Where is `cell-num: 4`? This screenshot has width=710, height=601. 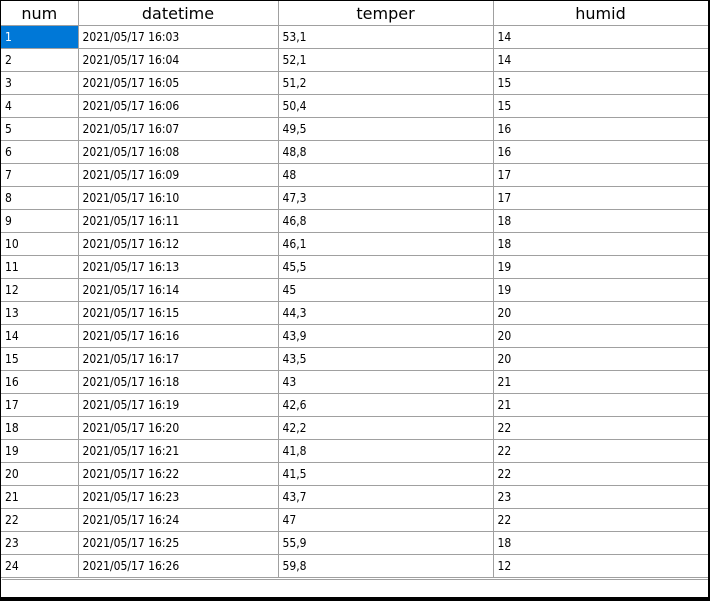
cell-num: 4 is located at coordinates (40, 106).